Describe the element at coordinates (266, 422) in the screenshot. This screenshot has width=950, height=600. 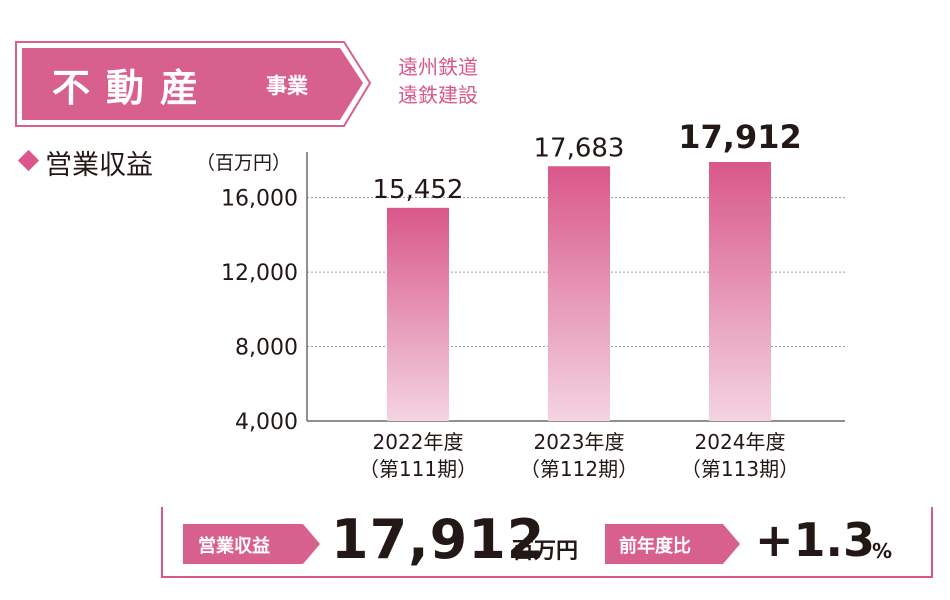
I see `y-tick-label: 4,000` at that location.